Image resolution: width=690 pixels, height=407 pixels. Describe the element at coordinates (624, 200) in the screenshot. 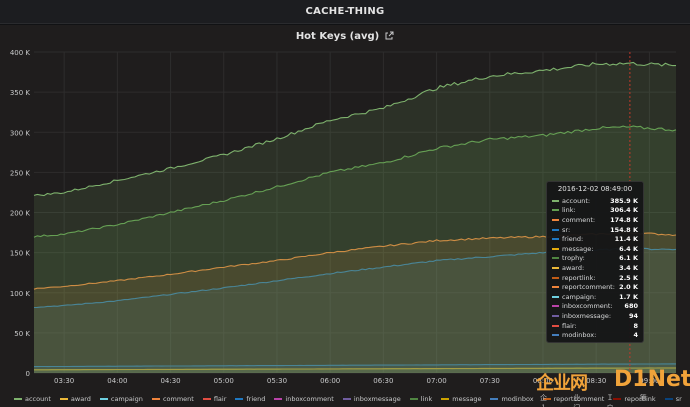

I see `tooltip-series-value: 385.9 K` at that location.